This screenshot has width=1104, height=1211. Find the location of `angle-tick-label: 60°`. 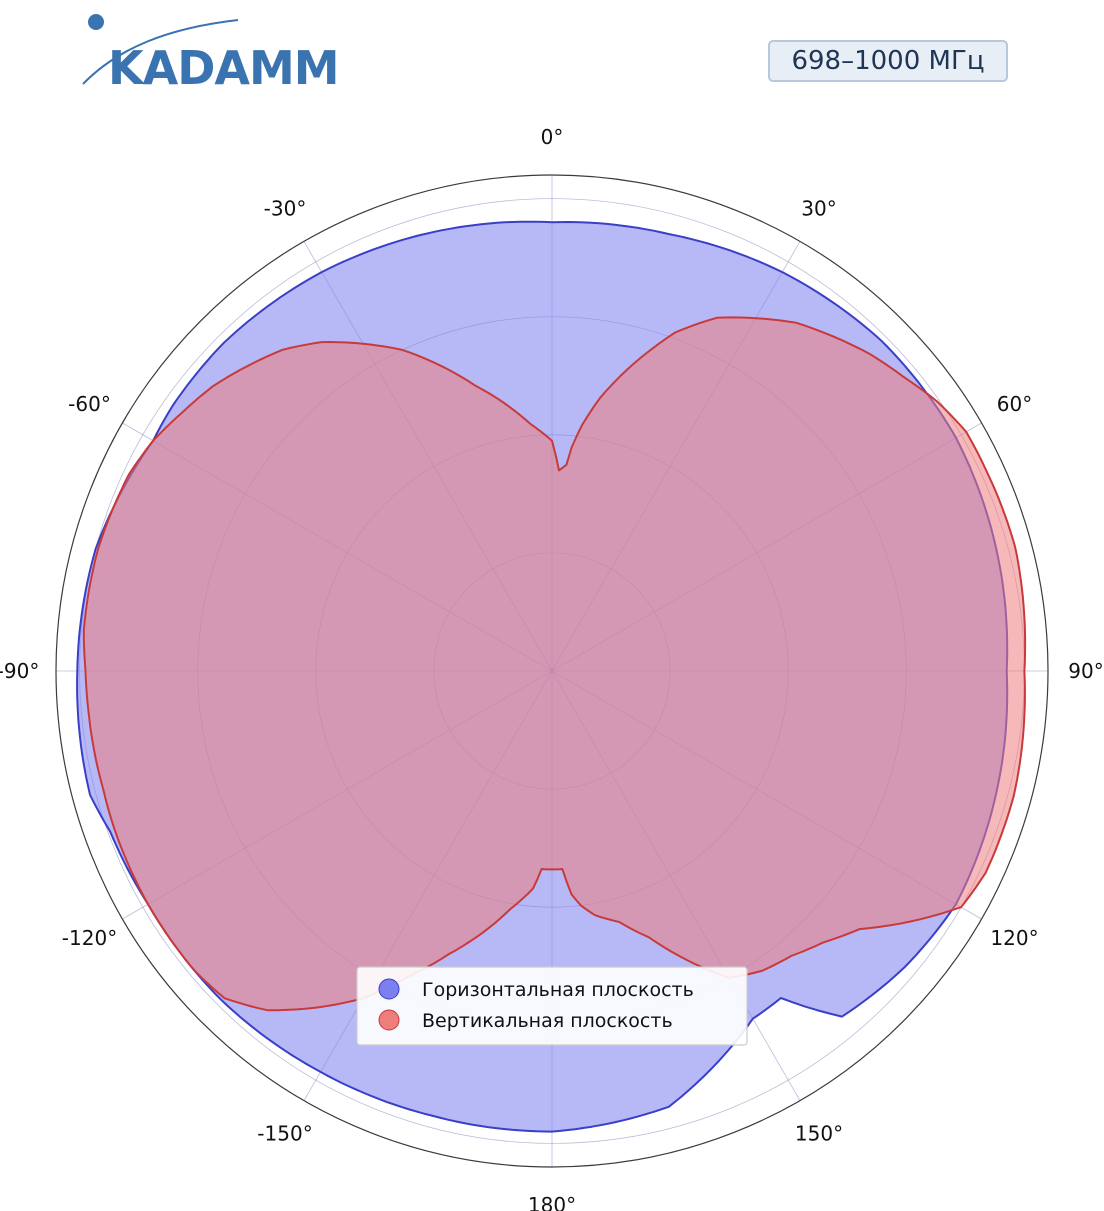

angle-tick-label: 60° is located at coordinates (1014, 404).